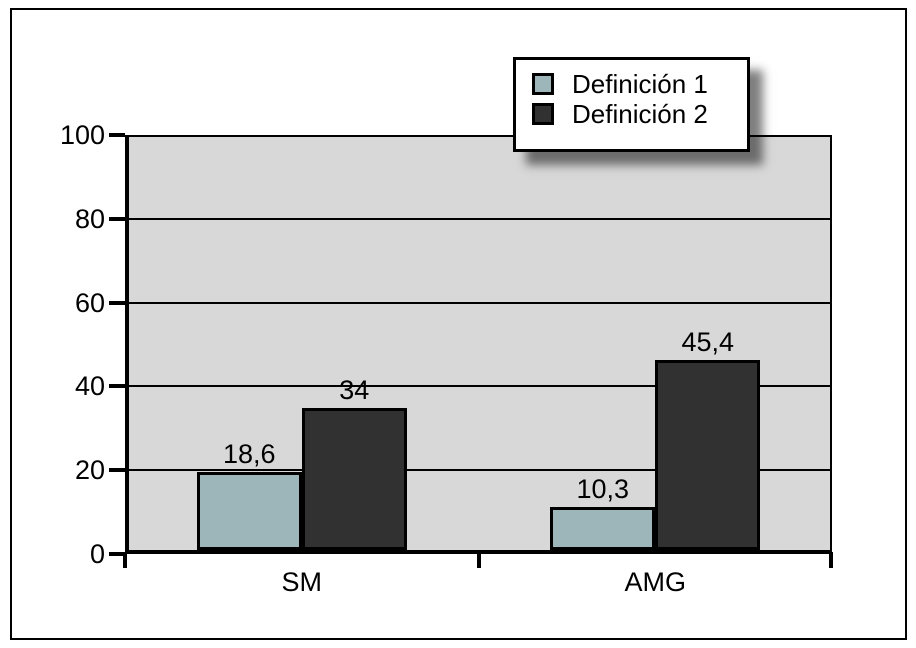  What do you see at coordinates (354, 478) in the screenshot?
I see `bar-definicion-2-sm` at bounding box center [354, 478].